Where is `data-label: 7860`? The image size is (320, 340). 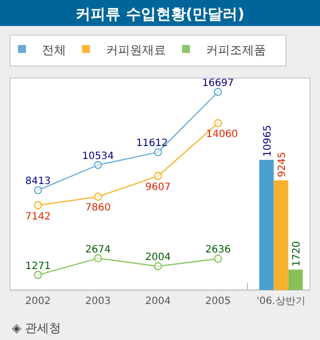
data-label: 7860 is located at coordinates (98, 208).